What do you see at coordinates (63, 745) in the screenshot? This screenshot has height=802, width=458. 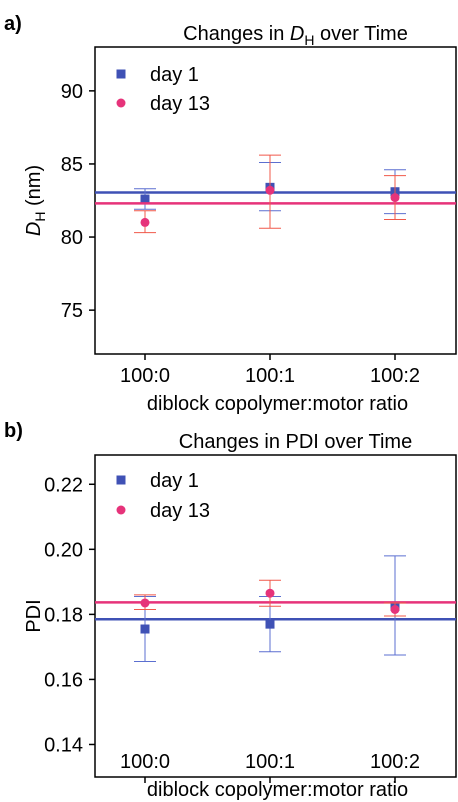 I see `y-tick-label: 0.14` at bounding box center [63, 745].